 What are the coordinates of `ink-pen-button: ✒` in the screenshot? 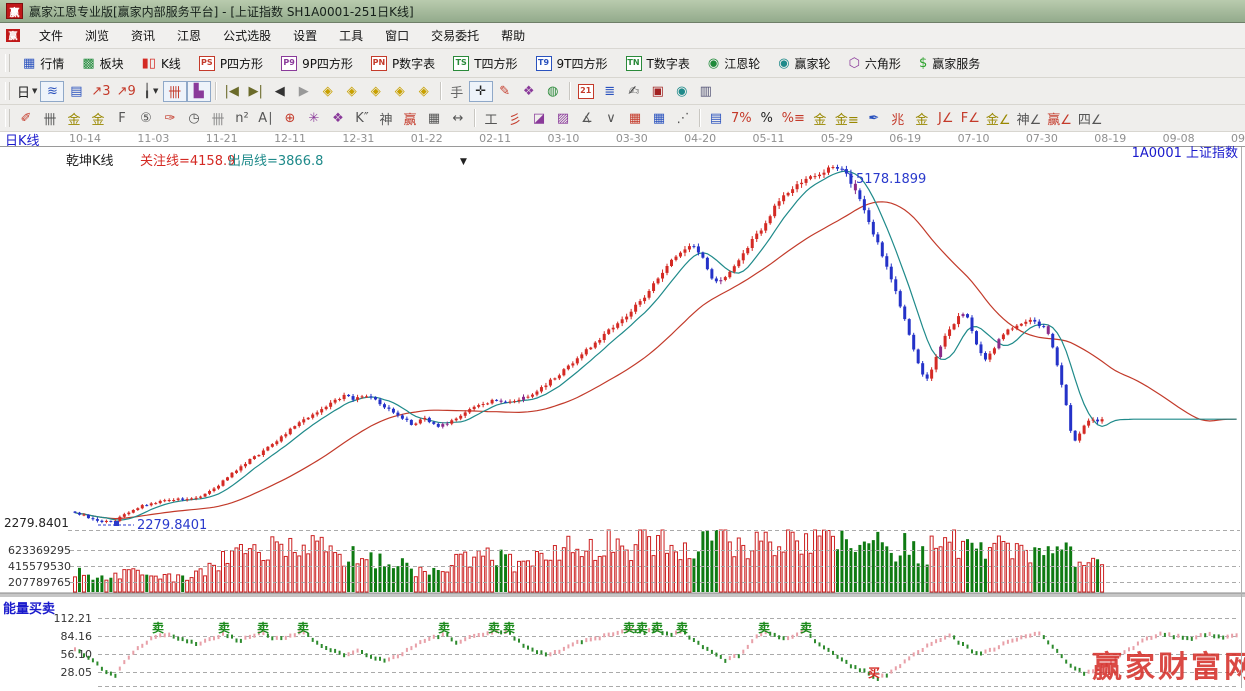 It's located at (874, 118).